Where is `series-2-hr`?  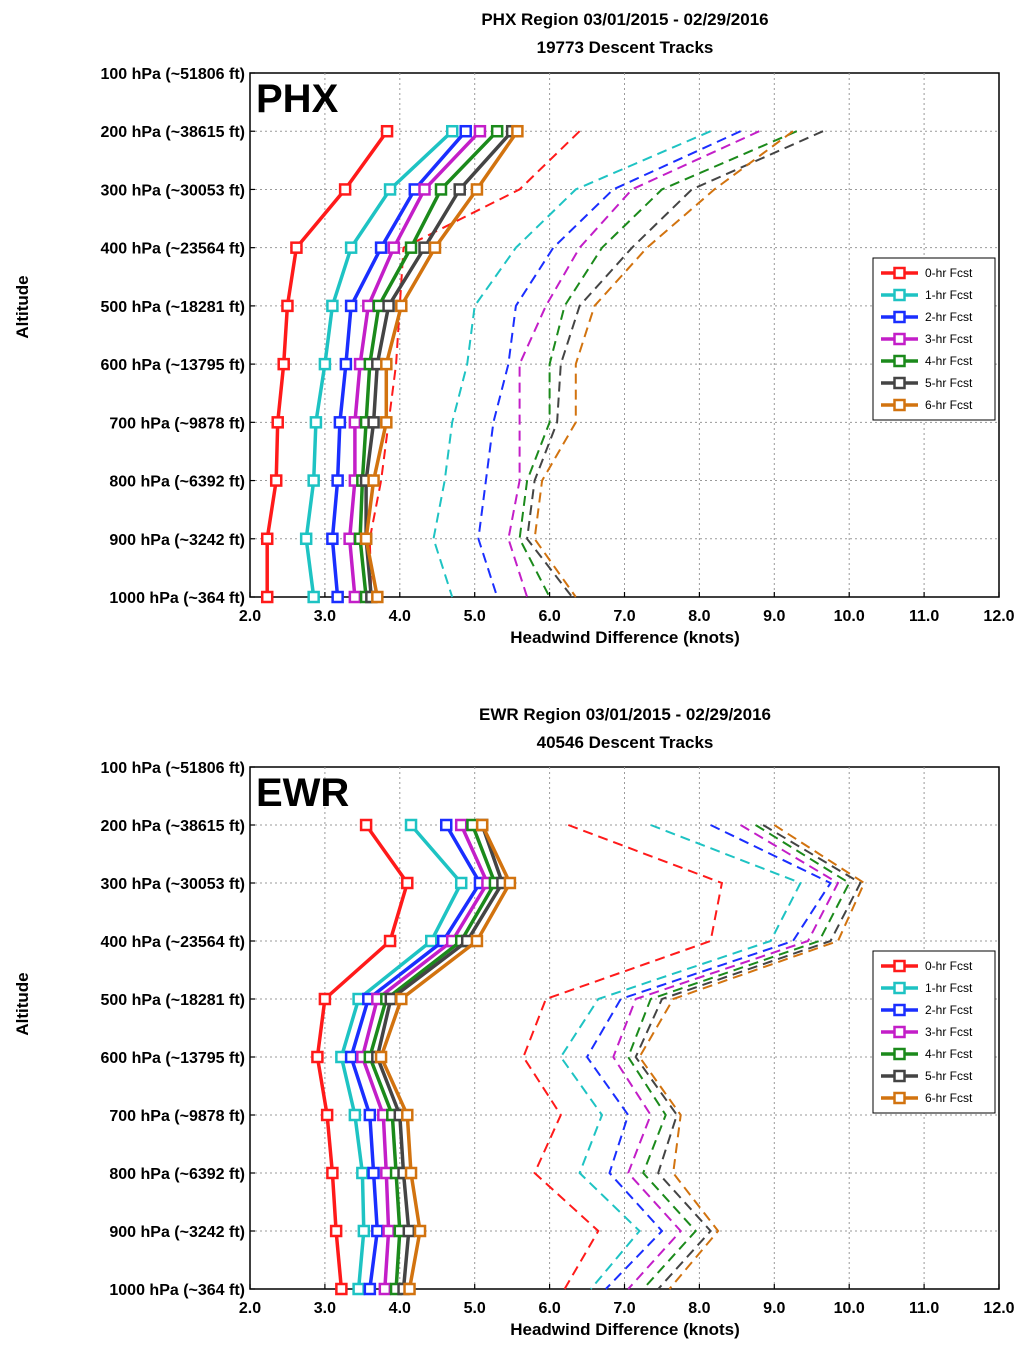
series-2-hr is located at coordinates (534, 364).